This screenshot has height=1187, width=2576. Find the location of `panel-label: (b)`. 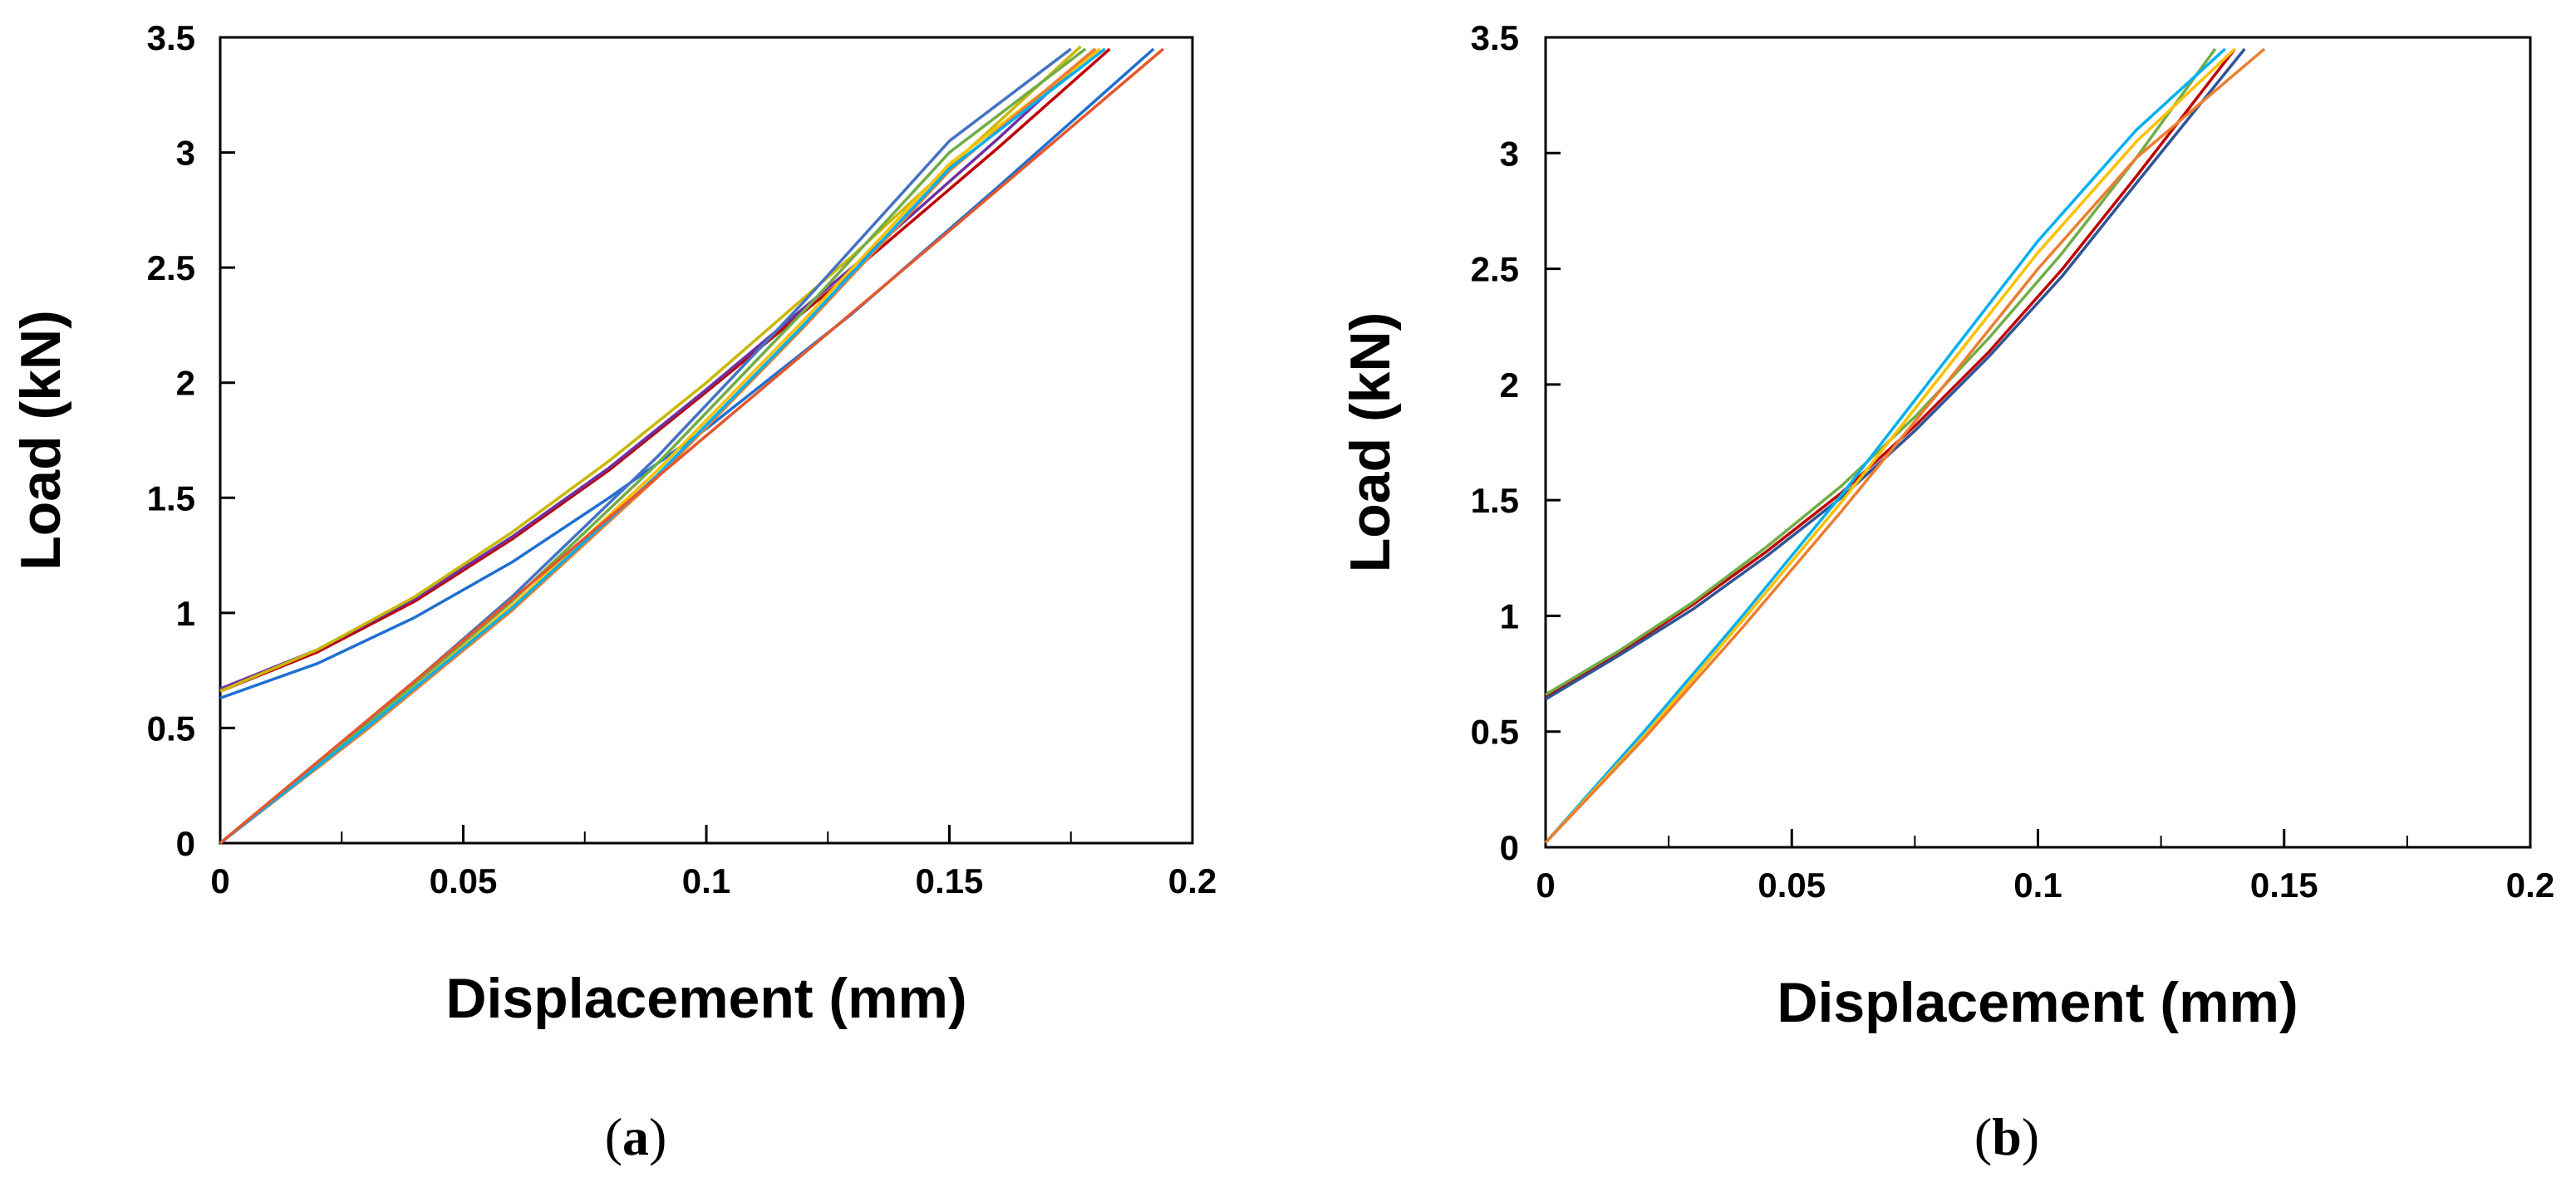

panel-label: (b) is located at coordinates (2006, 1136).